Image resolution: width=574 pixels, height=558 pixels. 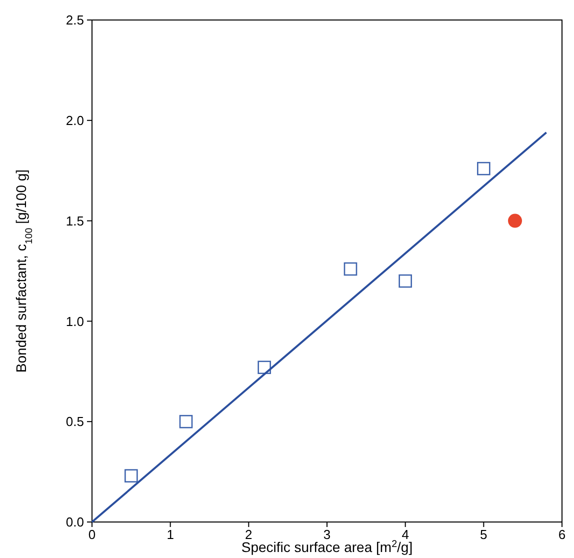 What do you see at coordinates (170, 534) in the screenshot?
I see `x-tick-label: 1` at bounding box center [170, 534].